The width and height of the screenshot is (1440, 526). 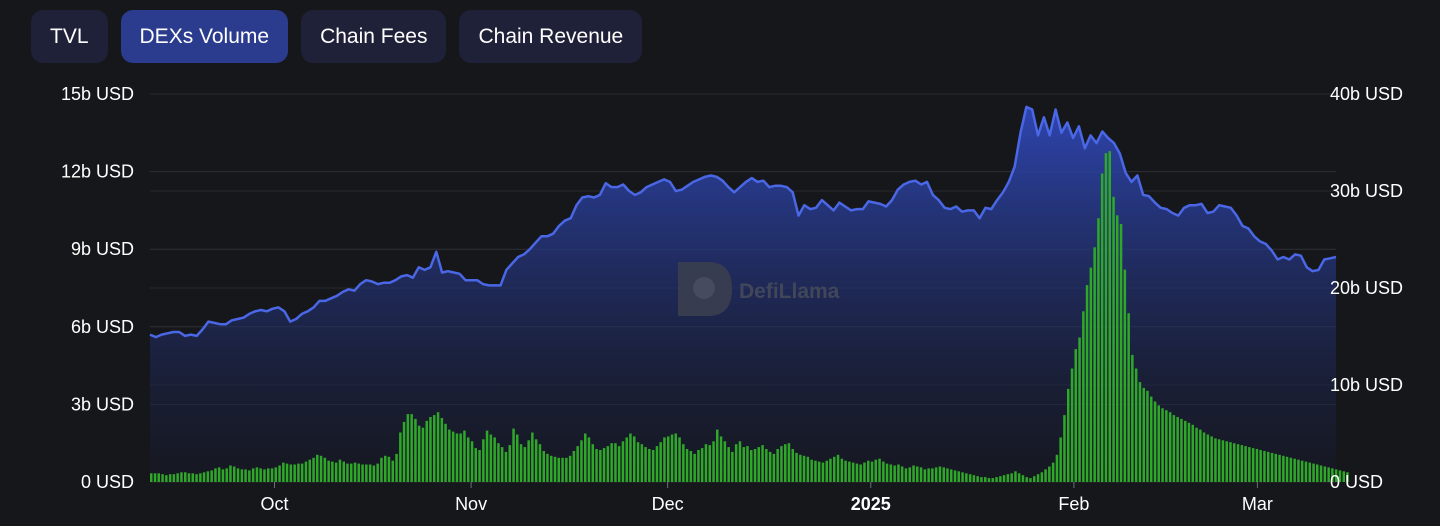 I want to click on x-axis: Oct Nov Dec 2025 Feb Mar, so click(x=766, y=498).